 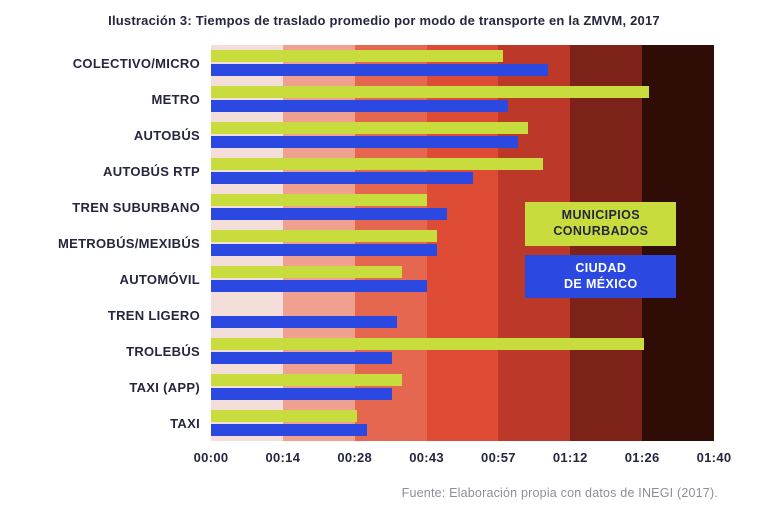 What do you see at coordinates (601, 250) in the screenshot?
I see `legend: MUNICIPIOS CONURBADOS CIUDAD DE MÉXICO` at bounding box center [601, 250].